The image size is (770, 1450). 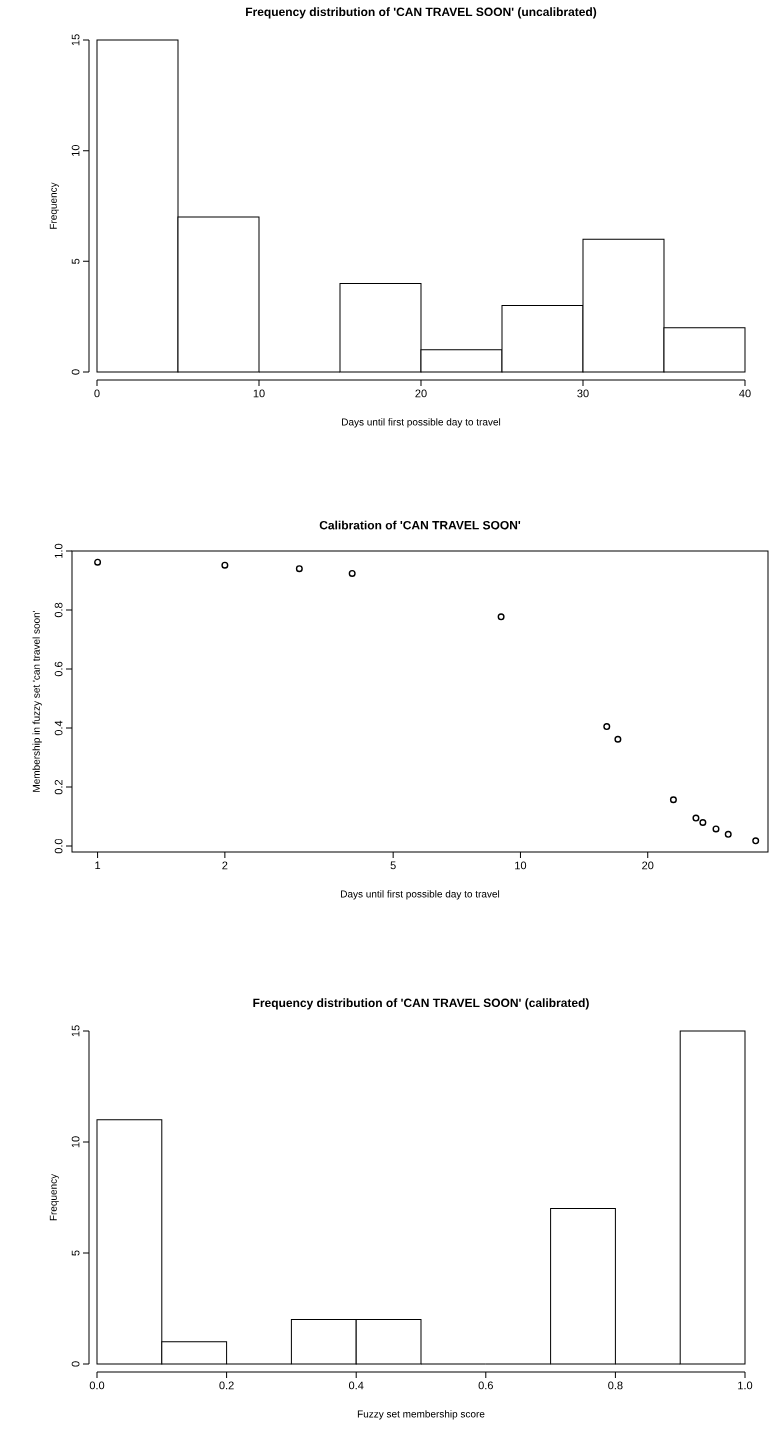 What do you see at coordinates (420, 525) in the screenshot?
I see `chart-title: Calibration of 'CAN TRAVEL SOON'` at bounding box center [420, 525].